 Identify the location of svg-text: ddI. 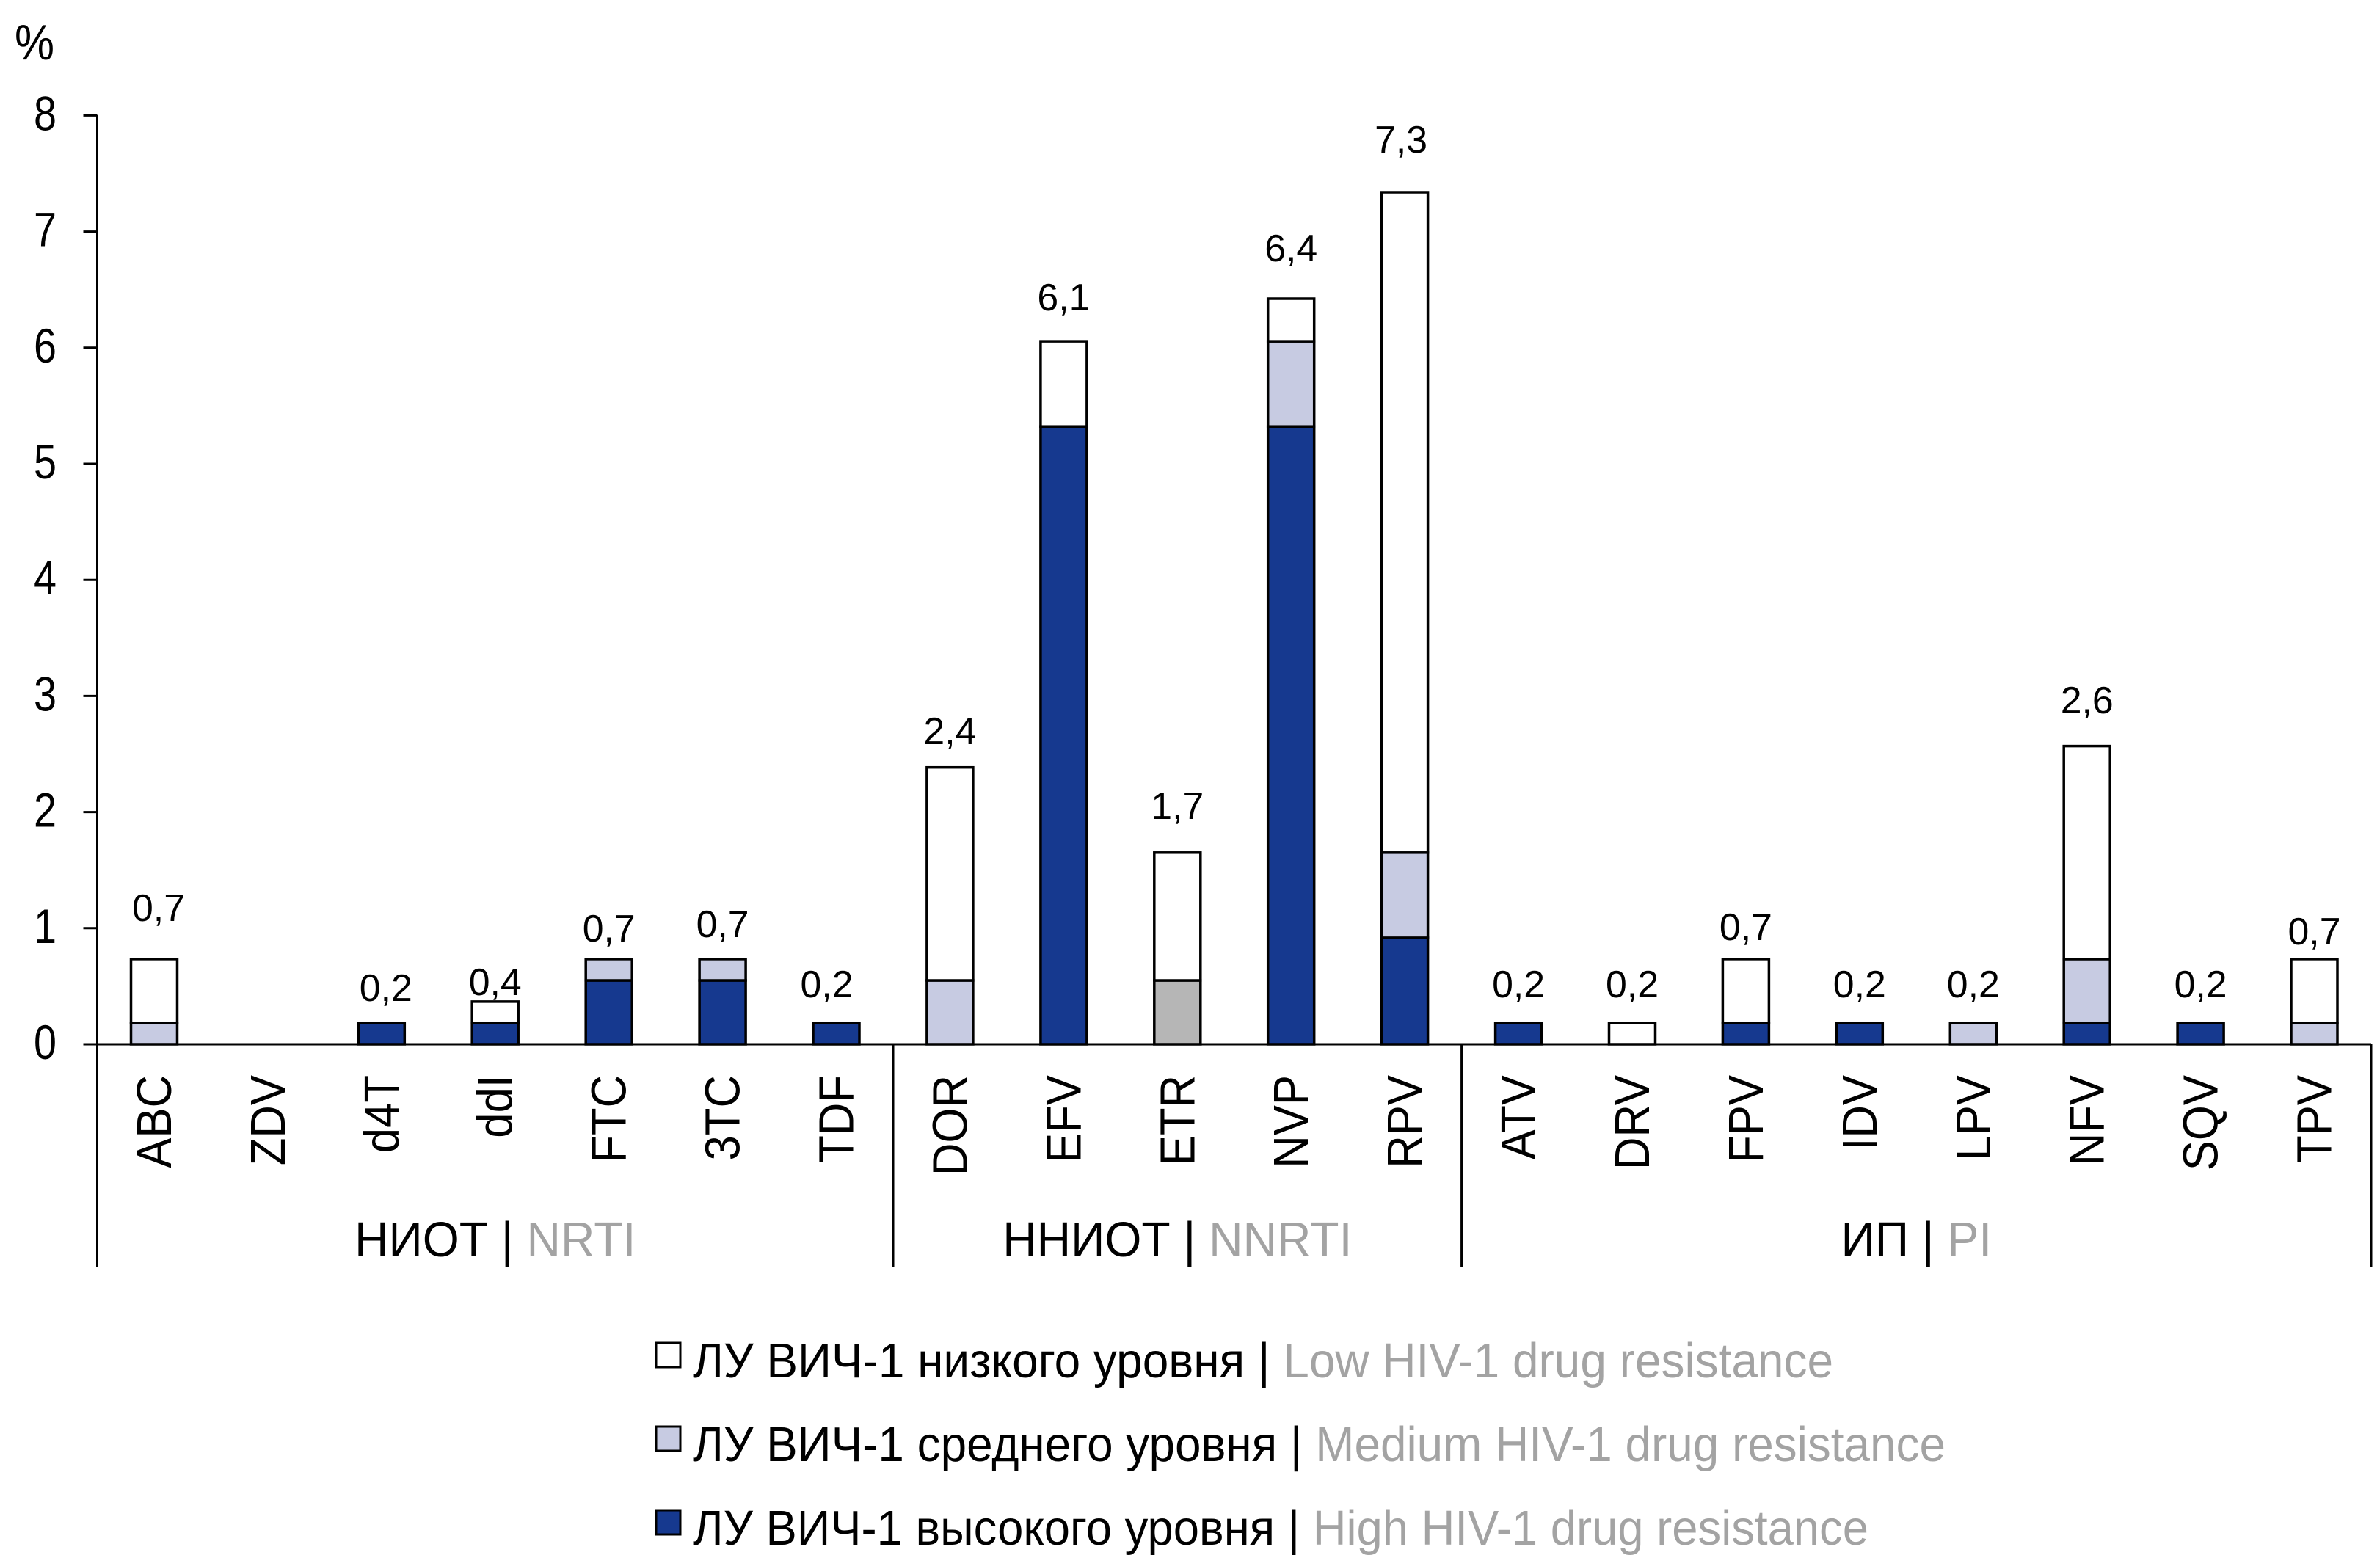
(496, 1106).